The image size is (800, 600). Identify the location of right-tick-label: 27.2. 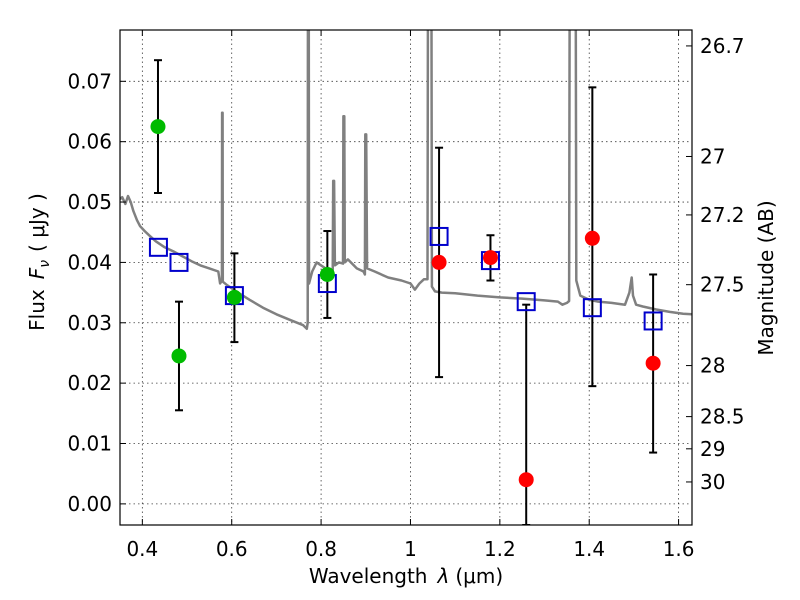
(722, 215).